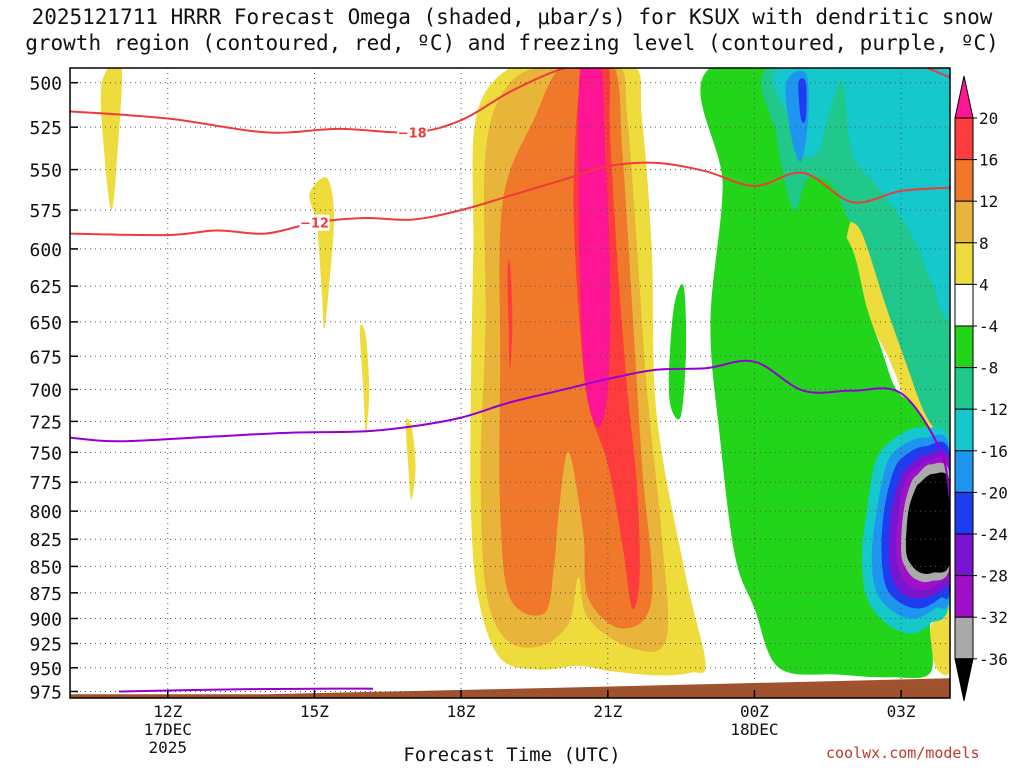  Describe the element at coordinates (45, 644) in the screenshot. I see `y-tick-label-925: 925` at that location.